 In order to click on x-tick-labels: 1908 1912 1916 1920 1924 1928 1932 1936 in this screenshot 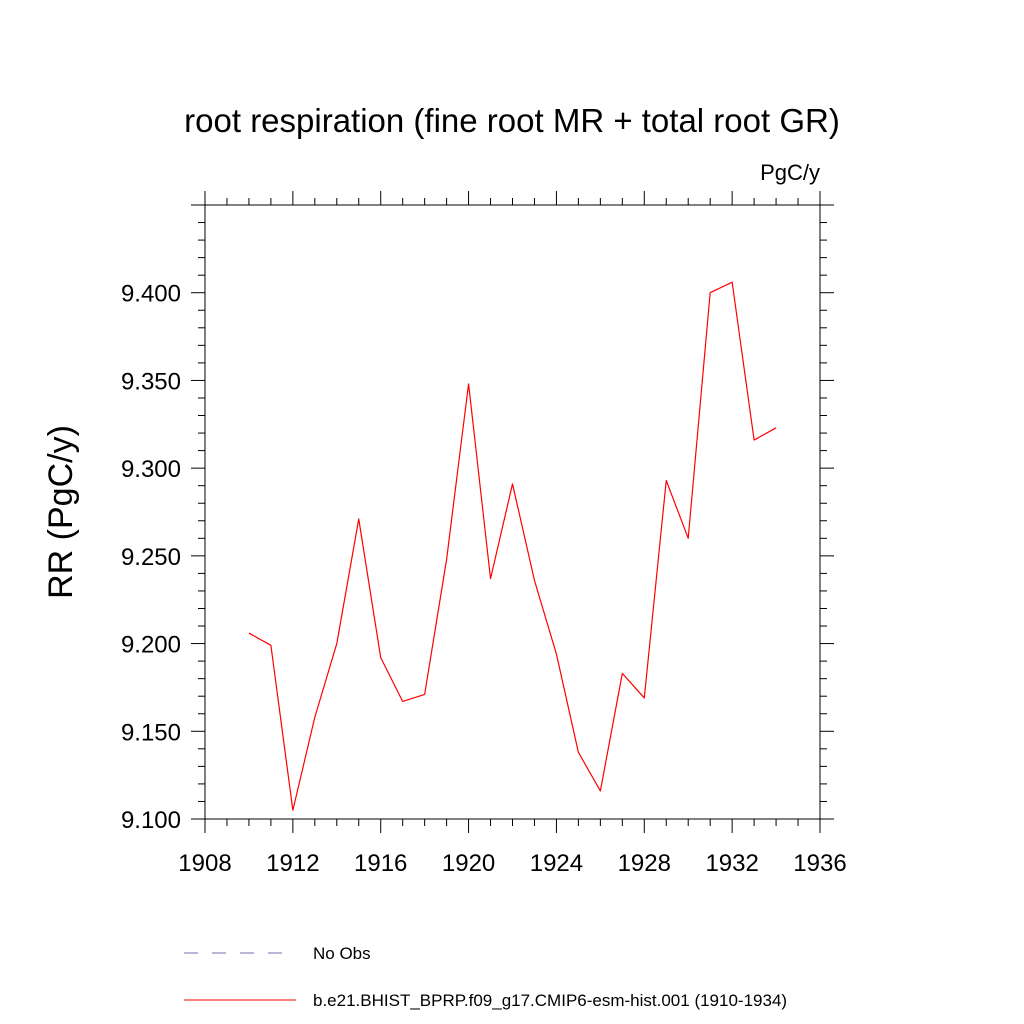, I will do `click(512, 863)`.